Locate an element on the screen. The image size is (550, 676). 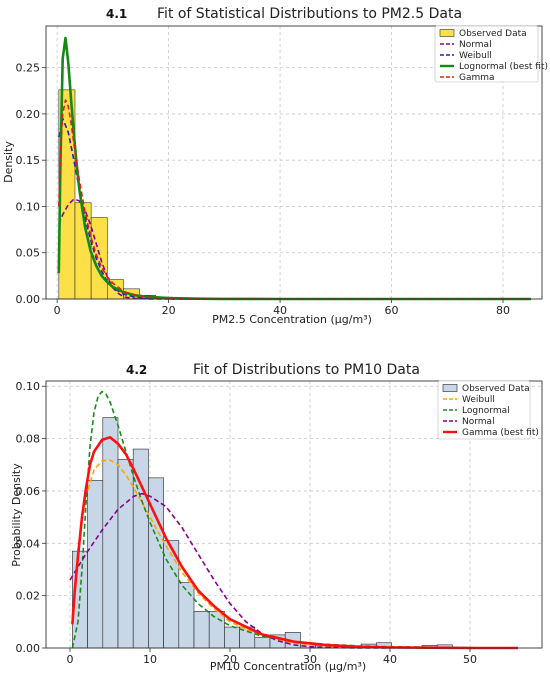
chart-title: Fit of Distributions to PM10 Data is located at coordinates (306, 370).